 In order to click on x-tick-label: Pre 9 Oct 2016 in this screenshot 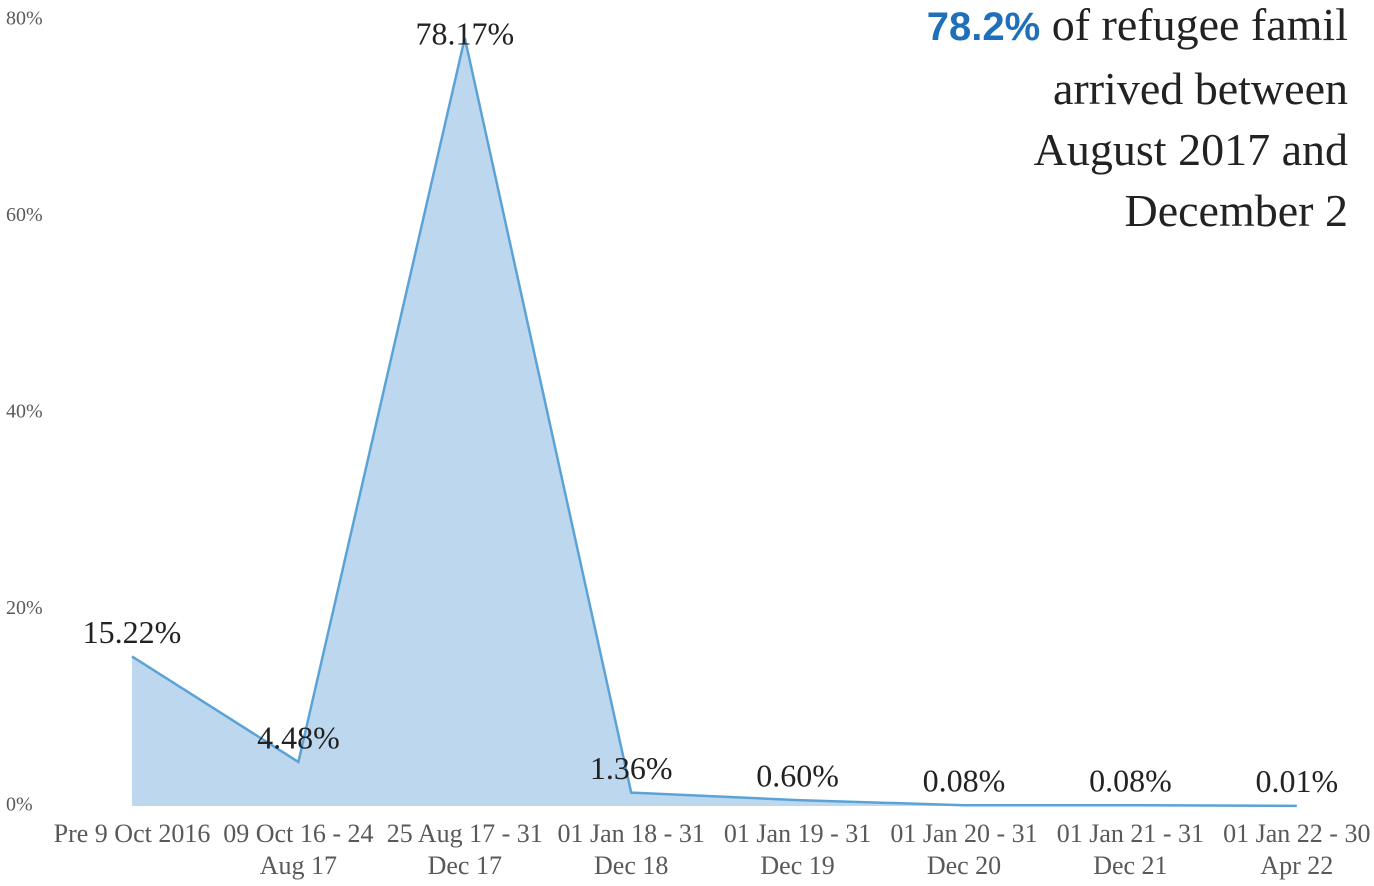, I will do `click(132, 833)`.